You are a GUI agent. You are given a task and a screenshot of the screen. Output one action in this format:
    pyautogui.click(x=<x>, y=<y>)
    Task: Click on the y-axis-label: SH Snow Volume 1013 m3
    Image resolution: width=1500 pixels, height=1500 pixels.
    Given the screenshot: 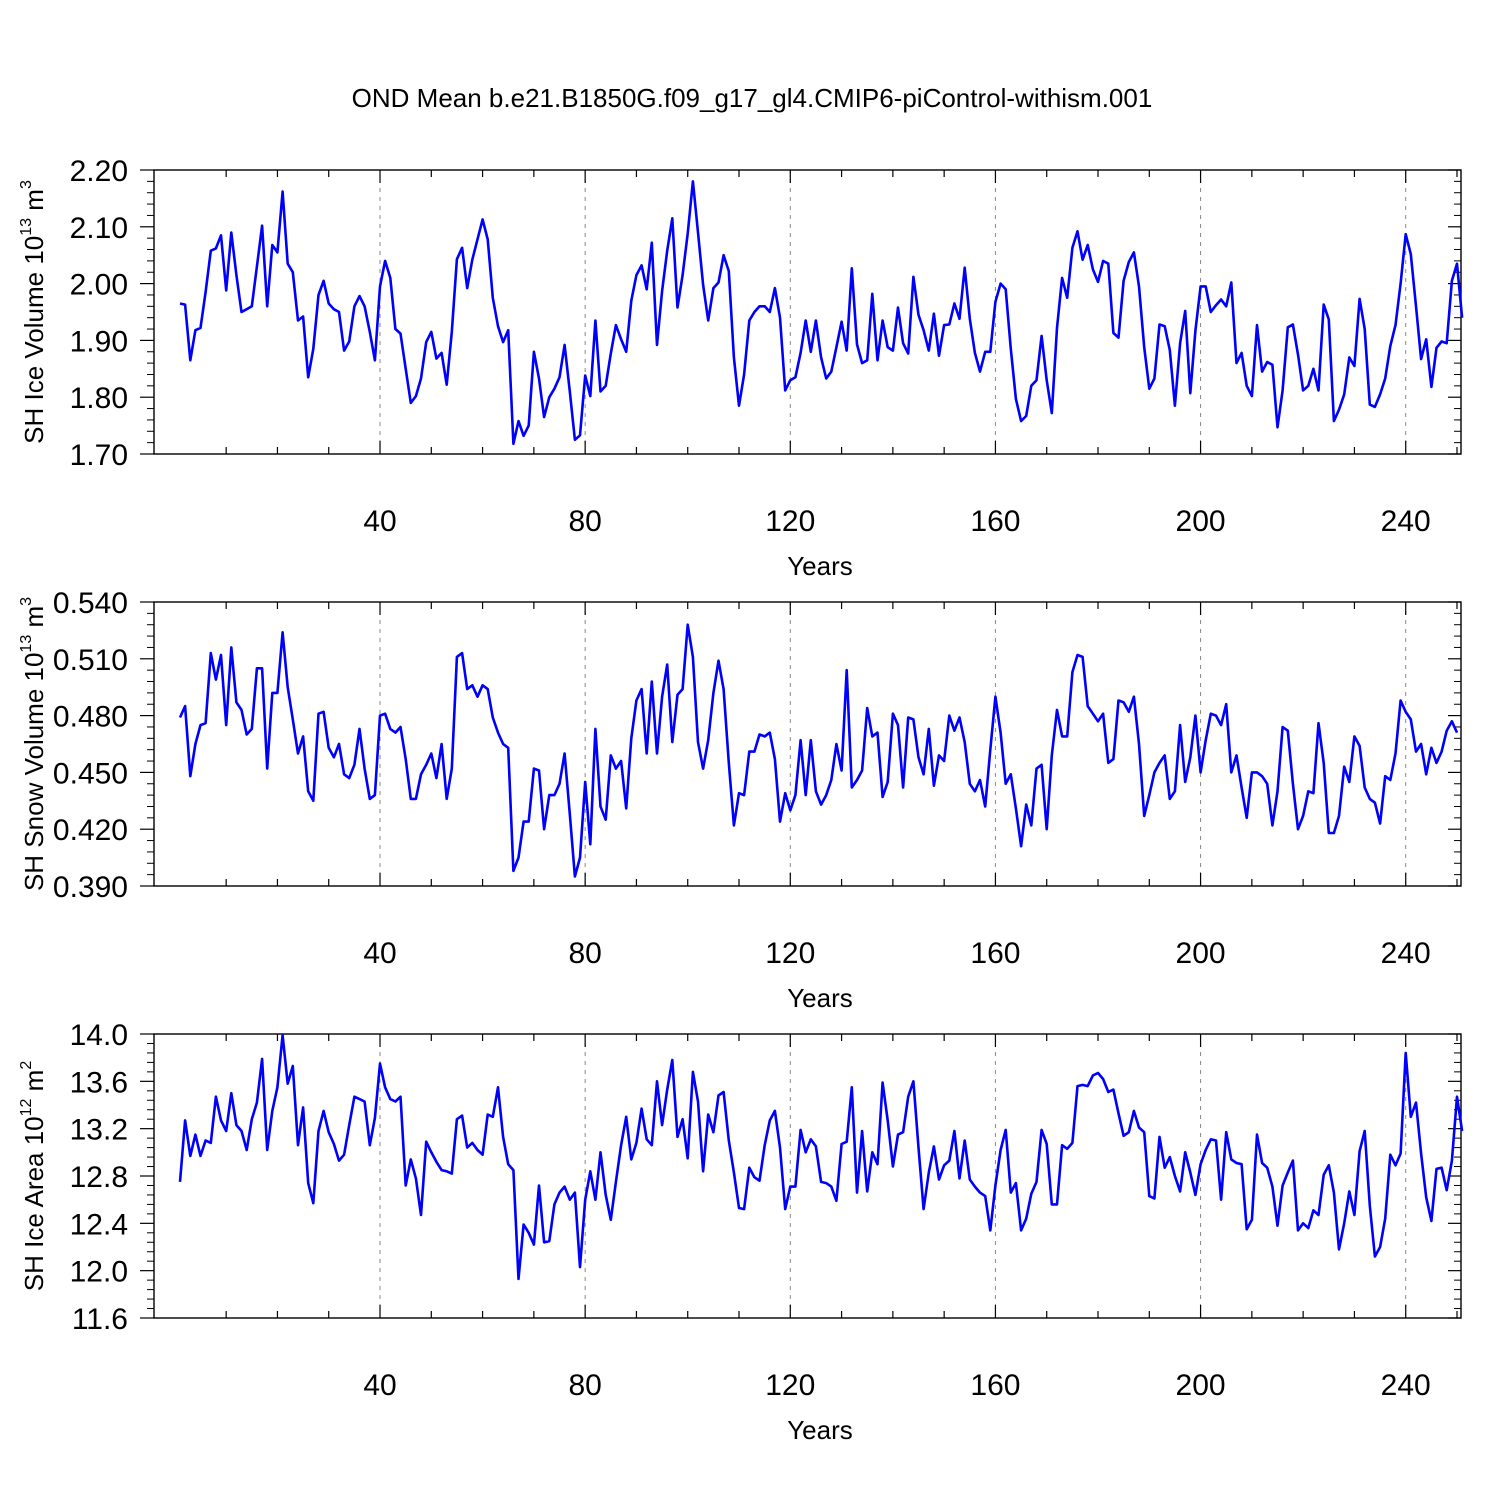 What is the action you would take?
    pyautogui.click(x=33, y=744)
    